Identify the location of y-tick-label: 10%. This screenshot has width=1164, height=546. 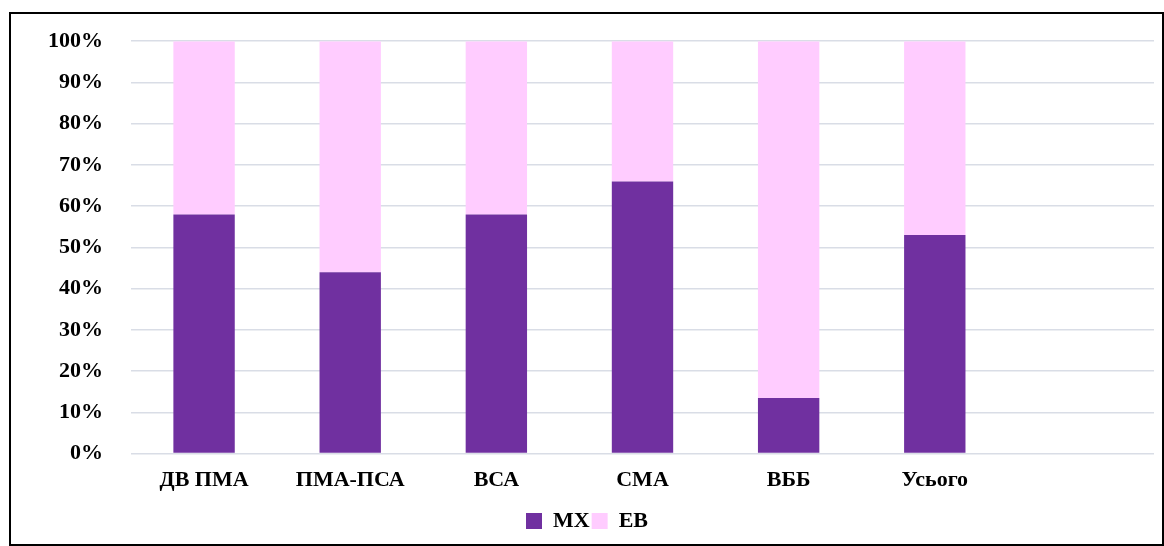
(81, 411).